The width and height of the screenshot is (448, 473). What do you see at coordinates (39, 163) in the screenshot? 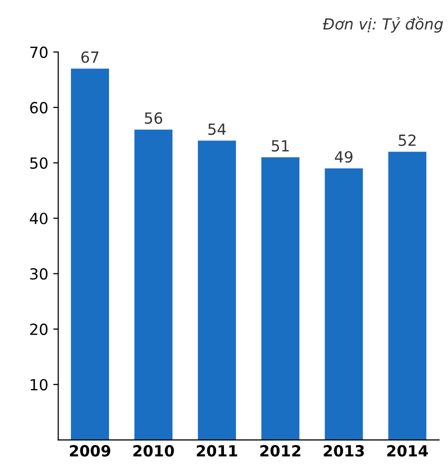
I see `y-tick-label: 50` at bounding box center [39, 163].